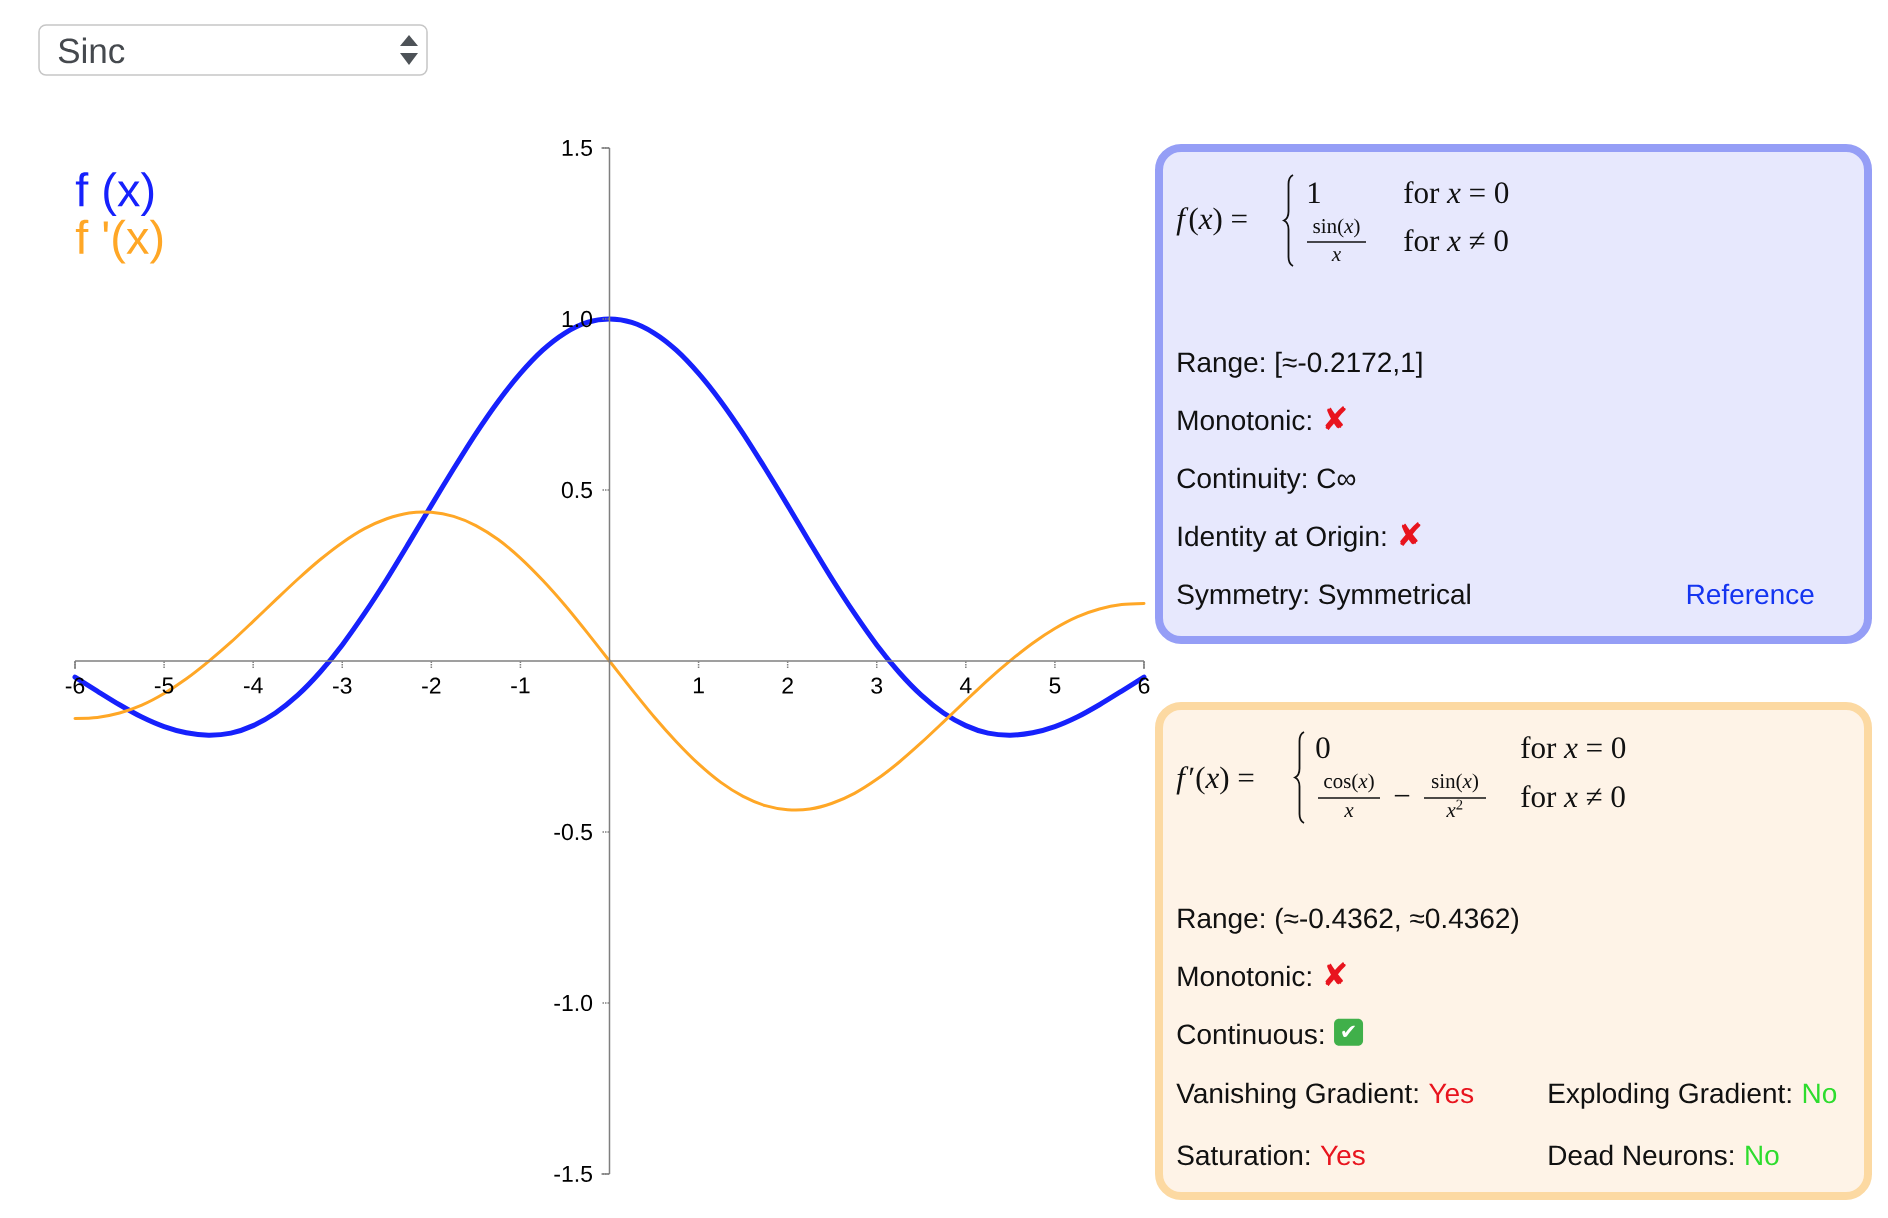 This screenshot has height=1218, width=1888. Describe the element at coordinates (573, 1003) in the screenshot. I see `y-tick-label: -1.0` at that location.